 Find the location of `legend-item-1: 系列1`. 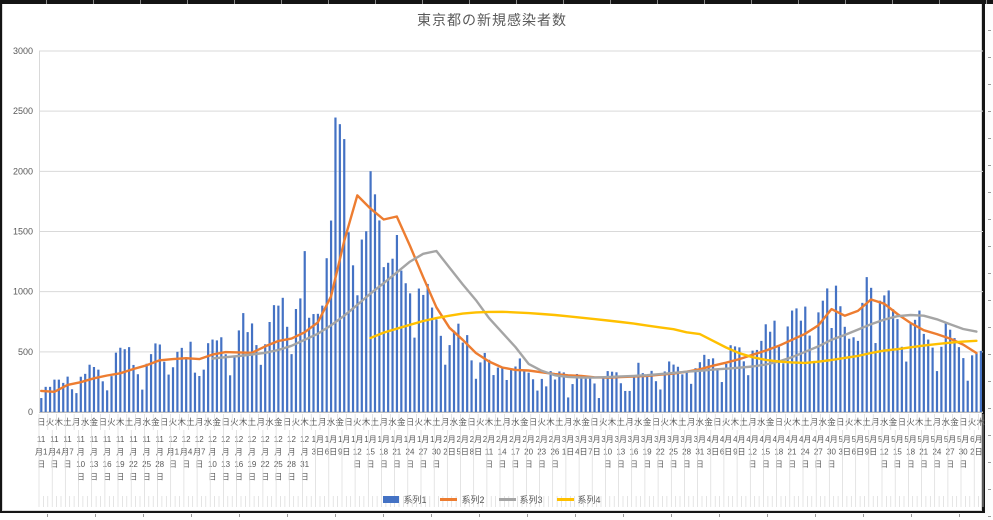

legend-item-1: 系列1 is located at coordinates (404, 499).